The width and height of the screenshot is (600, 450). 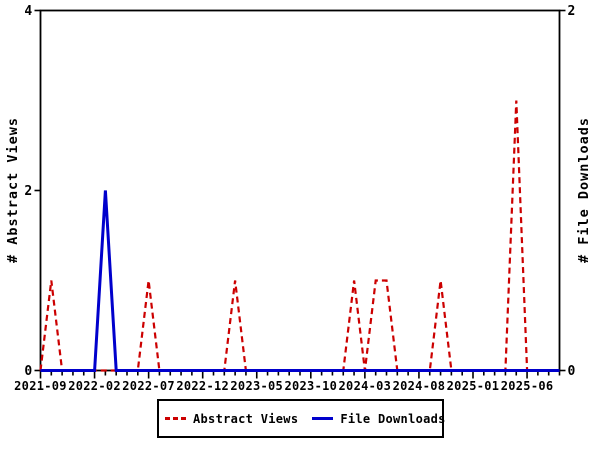 What do you see at coordinates (28, 371) in the screenshot?
I see `y-left-tick-label: 0` at bounding box center [28, 371].